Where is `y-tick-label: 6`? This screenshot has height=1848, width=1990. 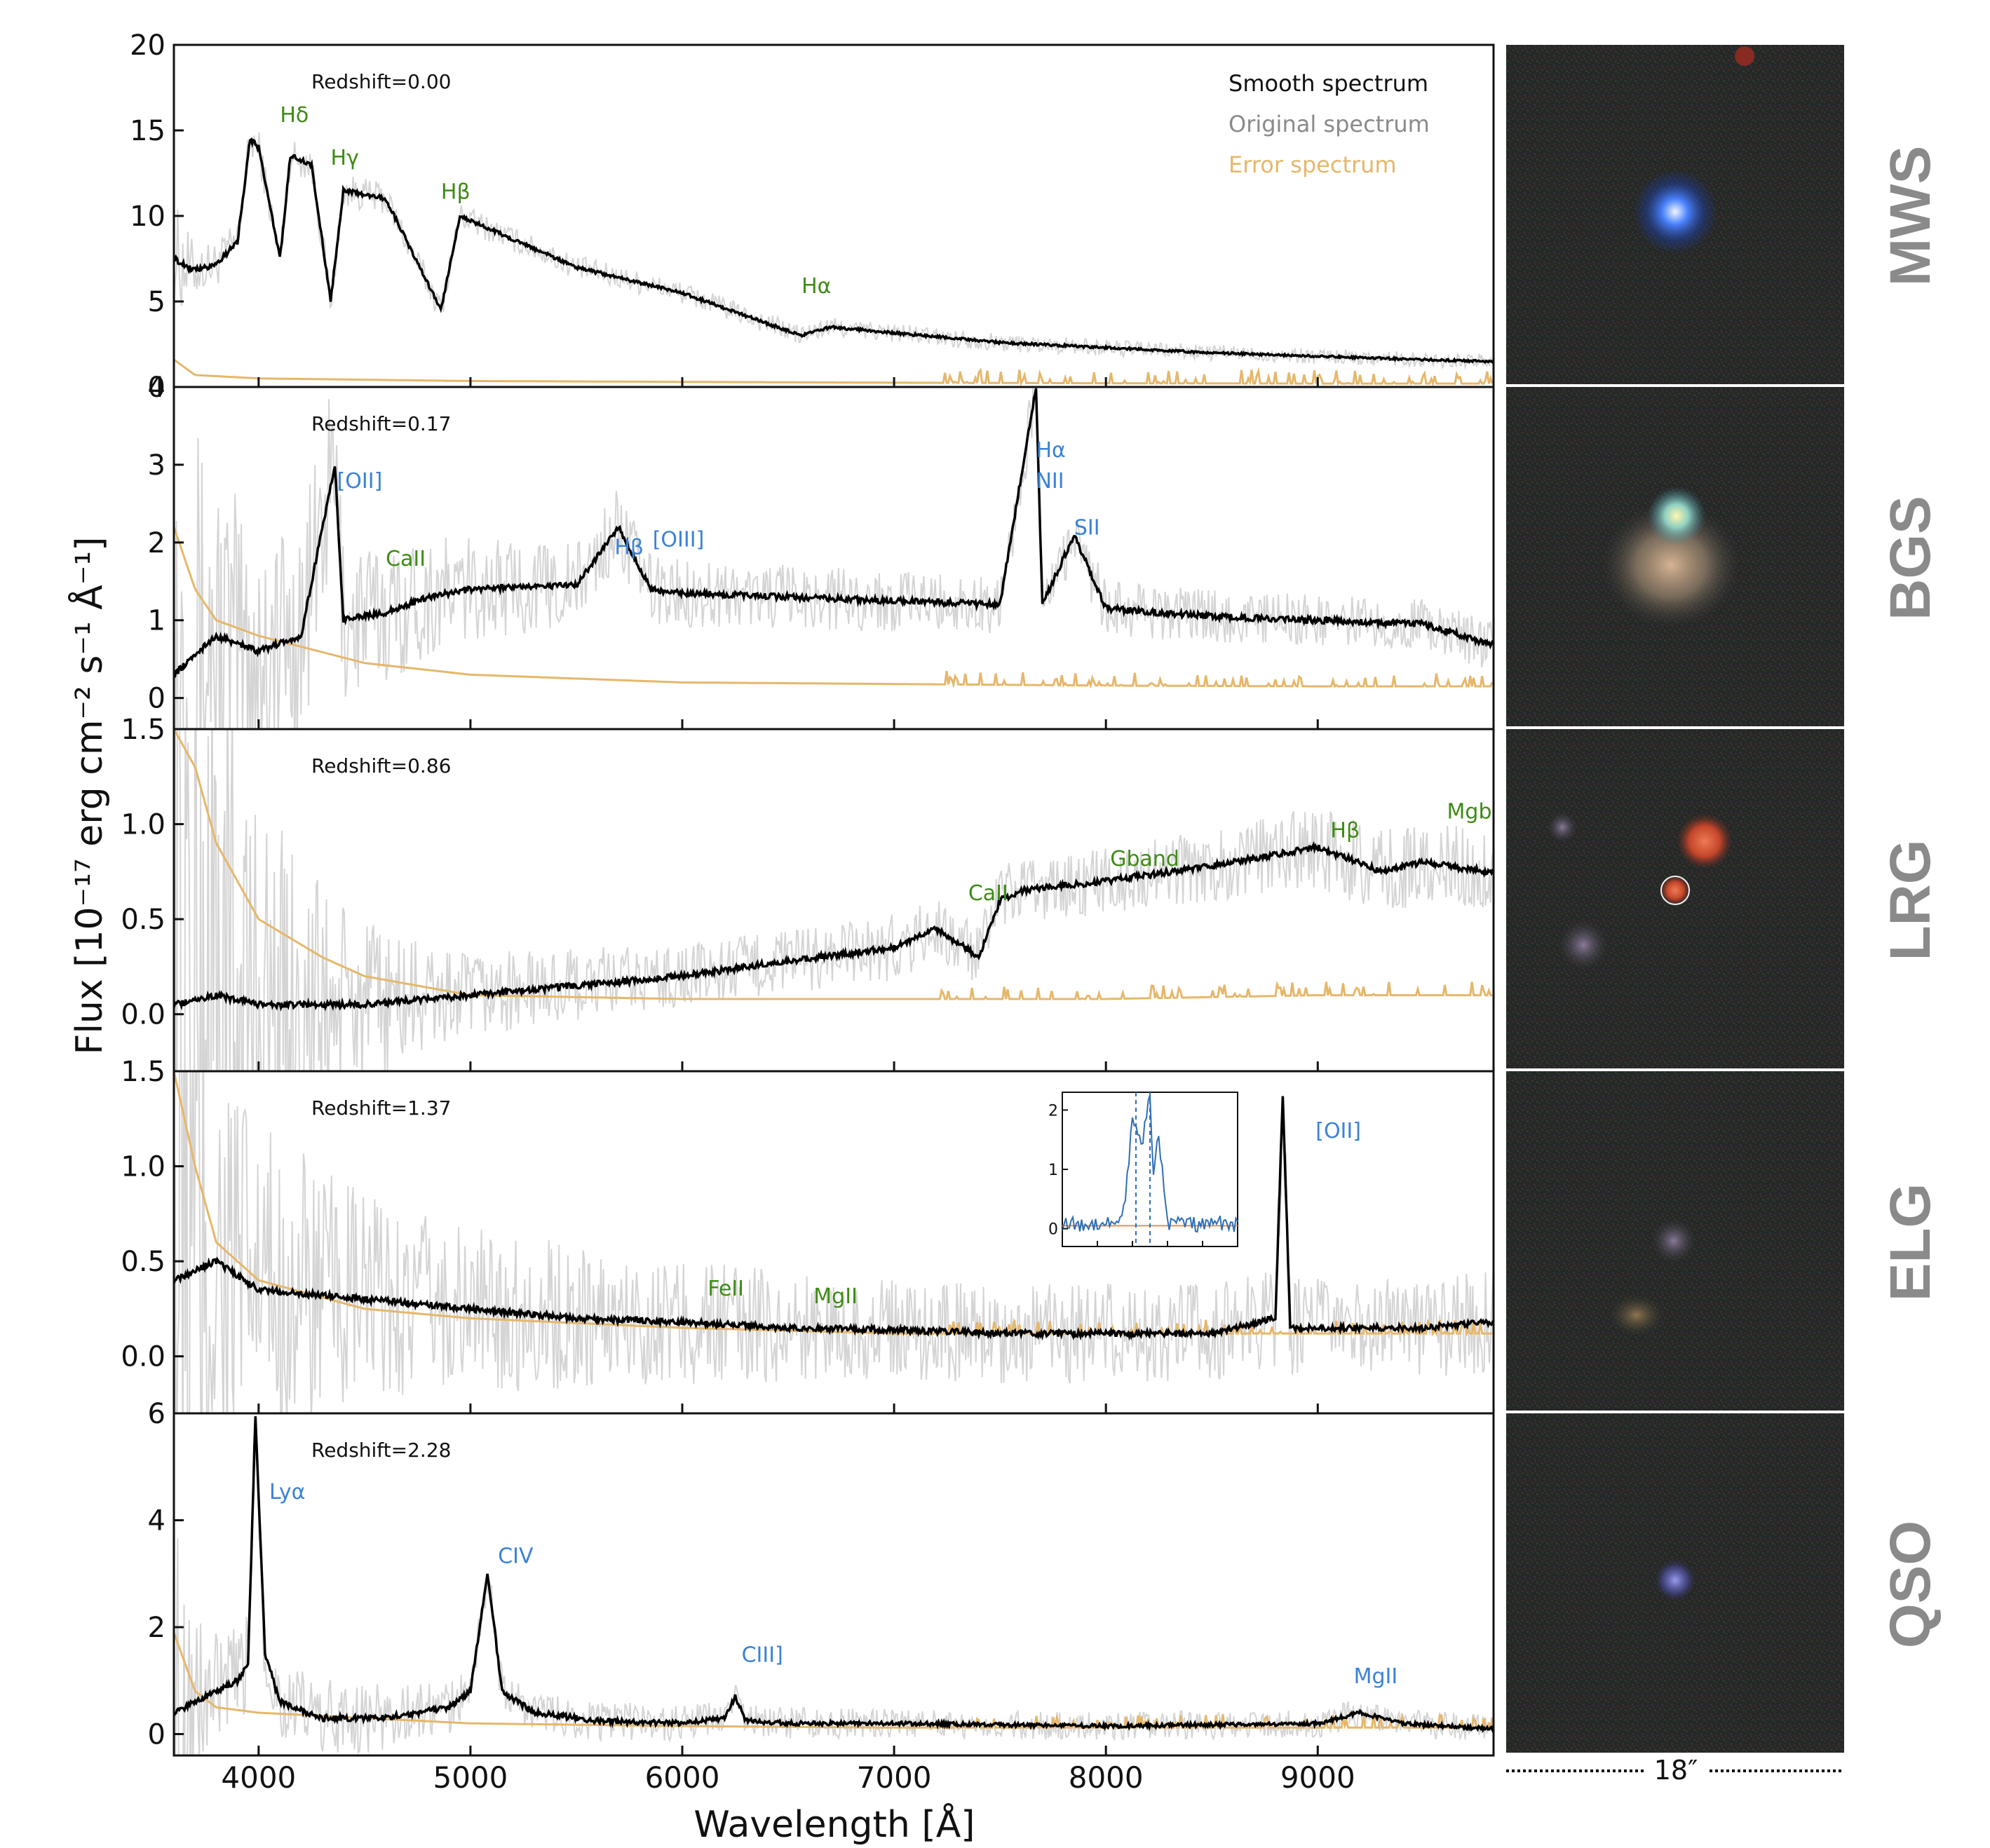
y-tick-label: 6 is located at coordinates (156, 1414).